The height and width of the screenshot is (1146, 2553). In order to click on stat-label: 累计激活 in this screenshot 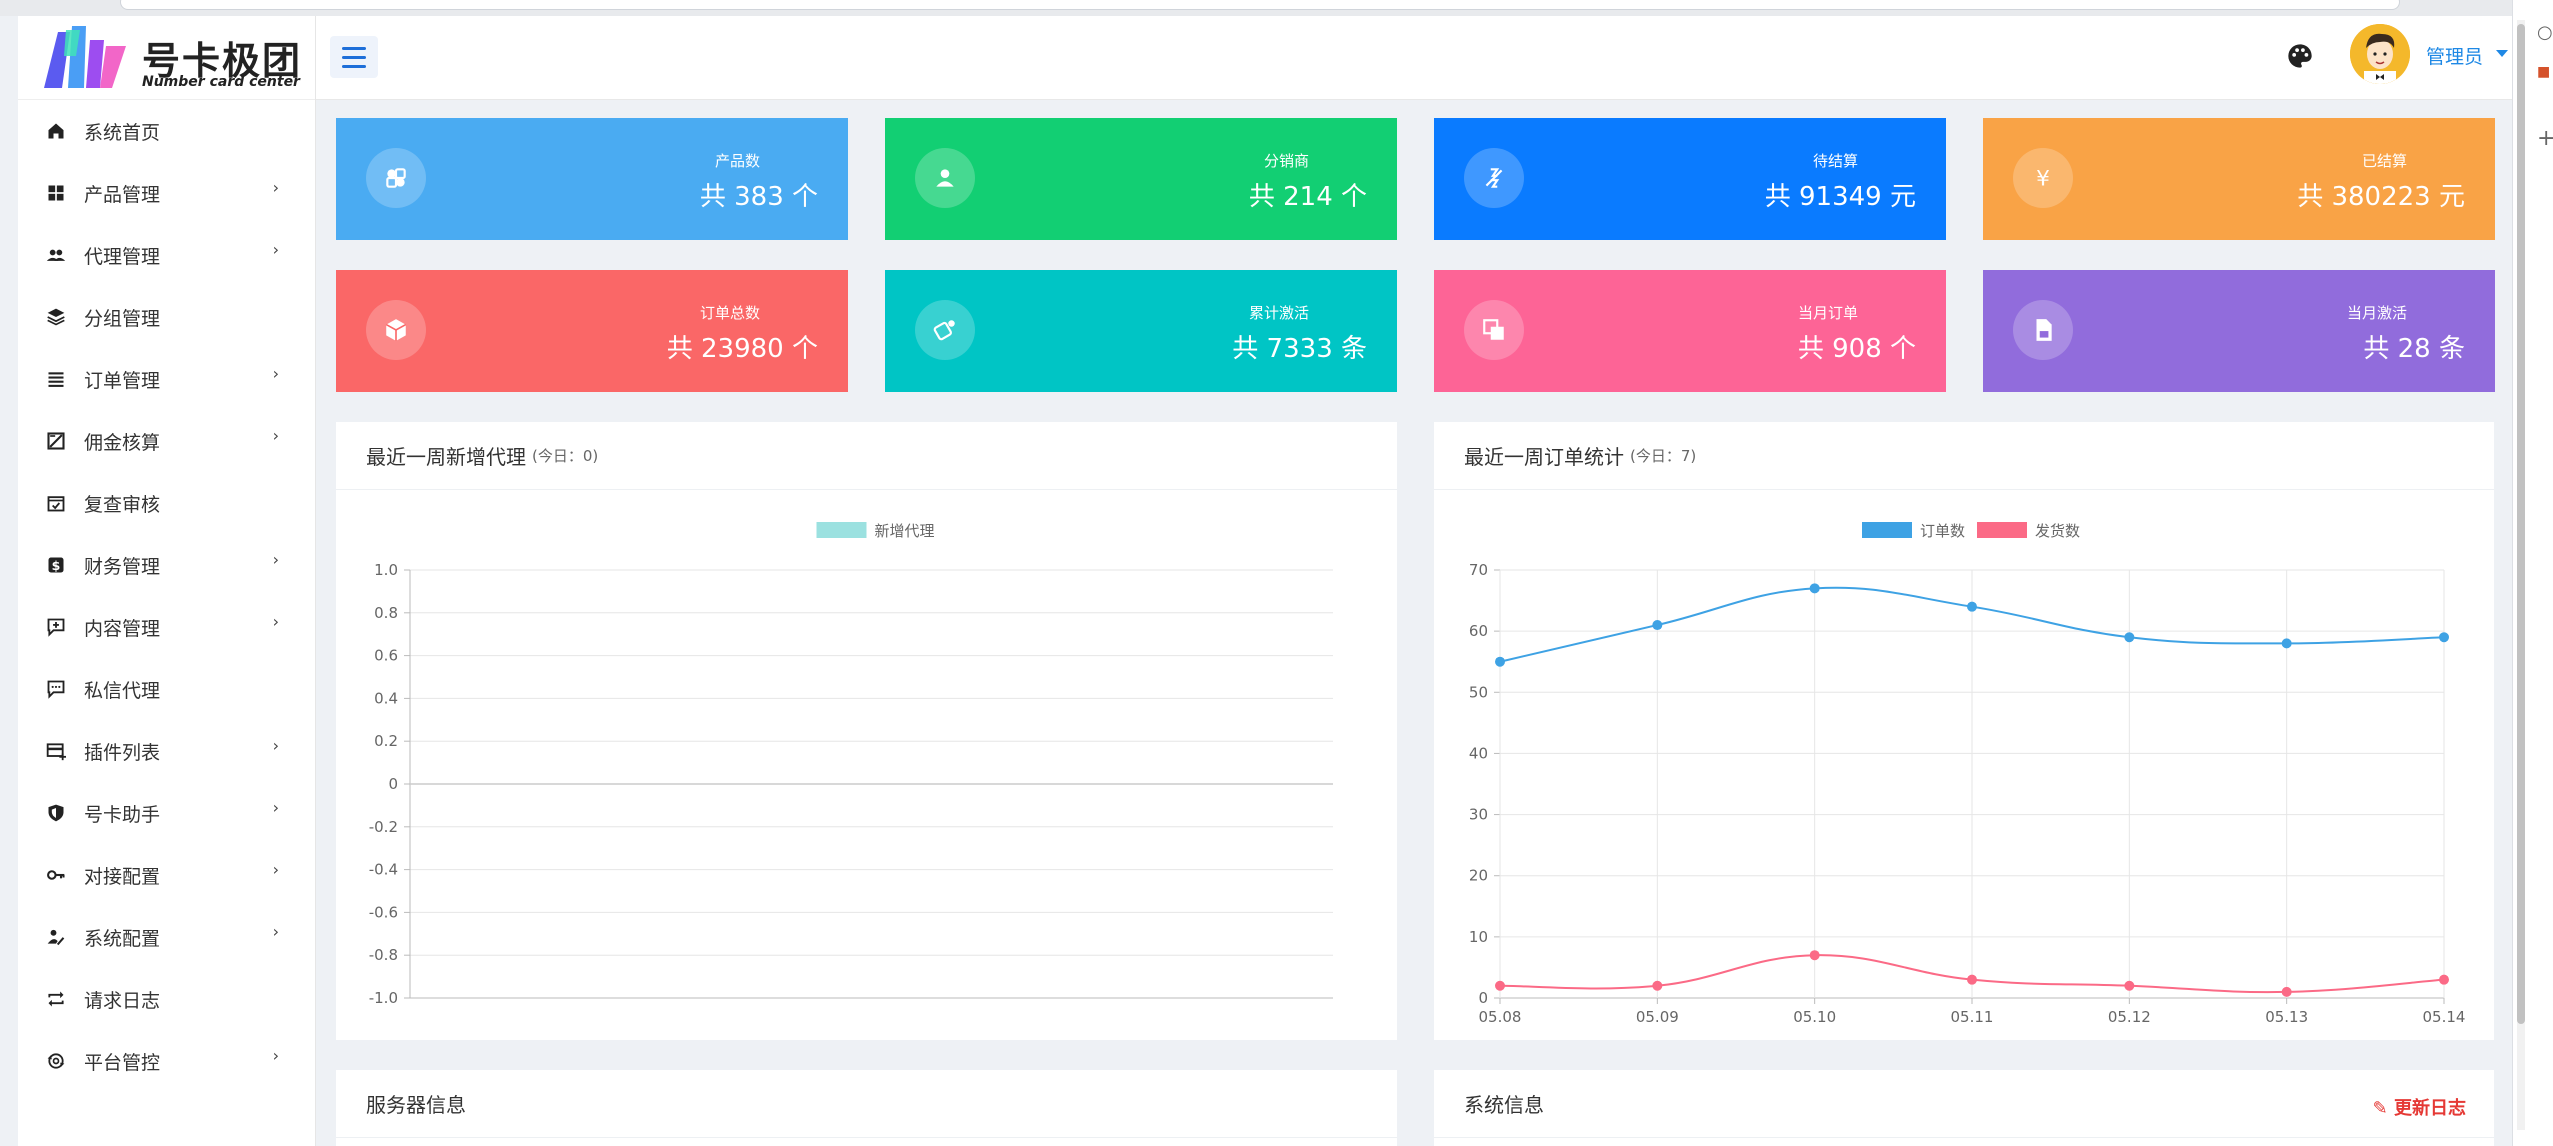, I will do `click(1278, 313)`.